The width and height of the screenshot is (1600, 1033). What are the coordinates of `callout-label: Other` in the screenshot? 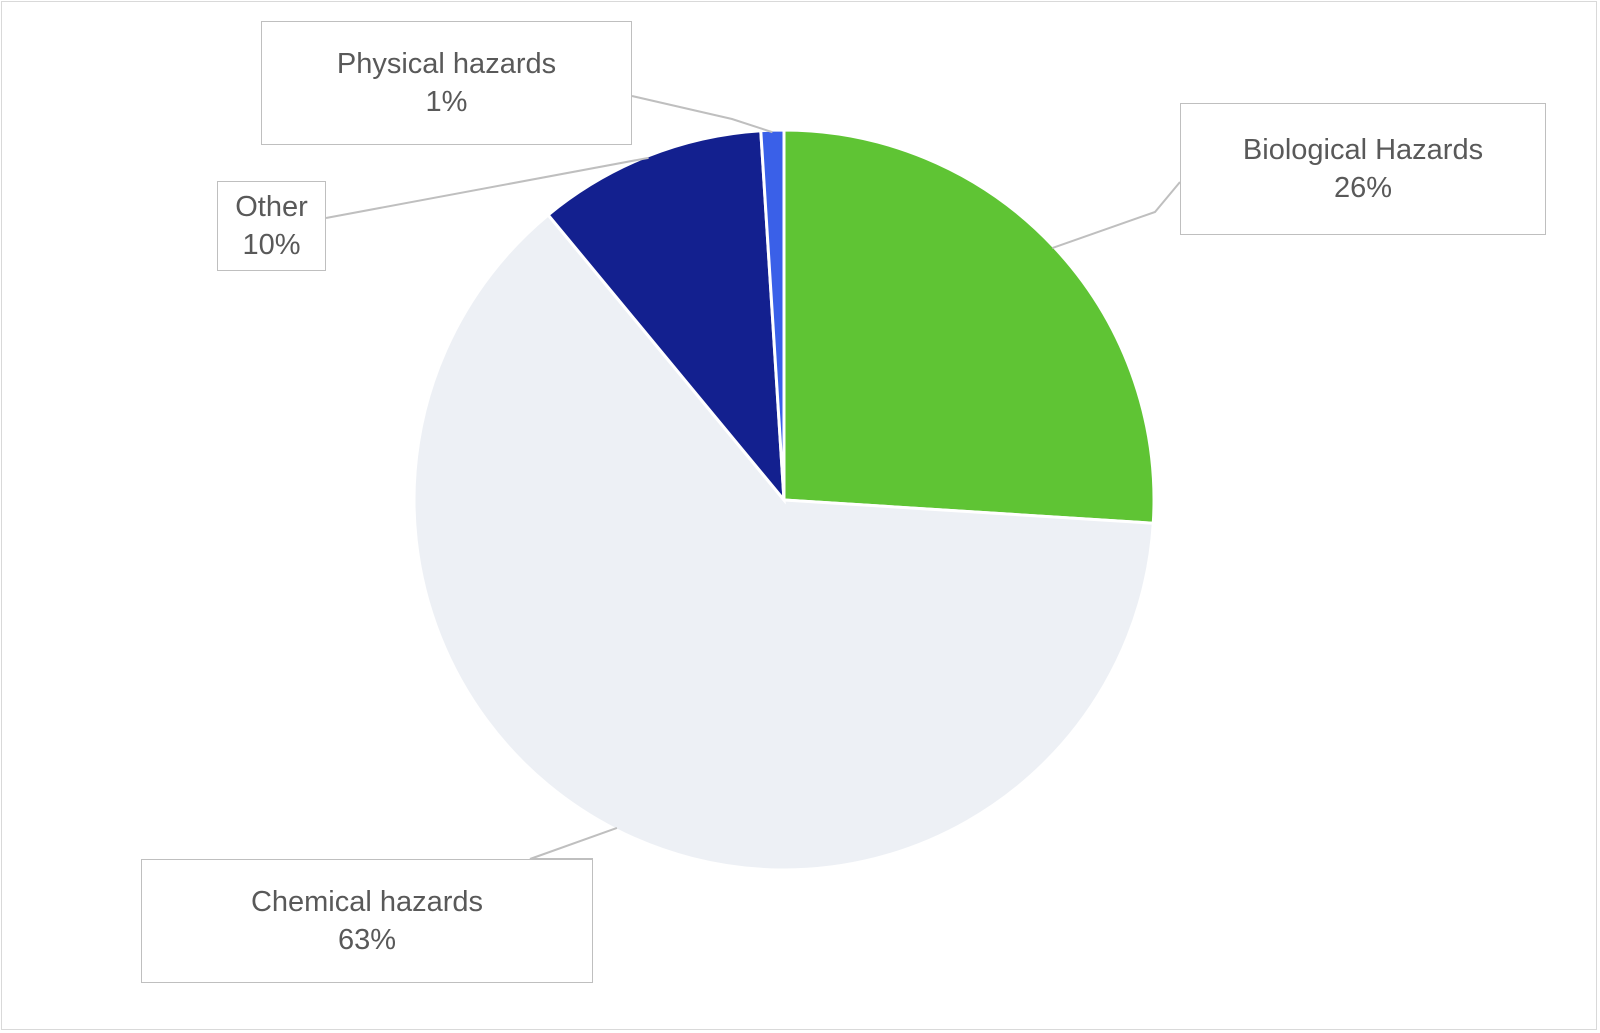 It's located at (271, 207).